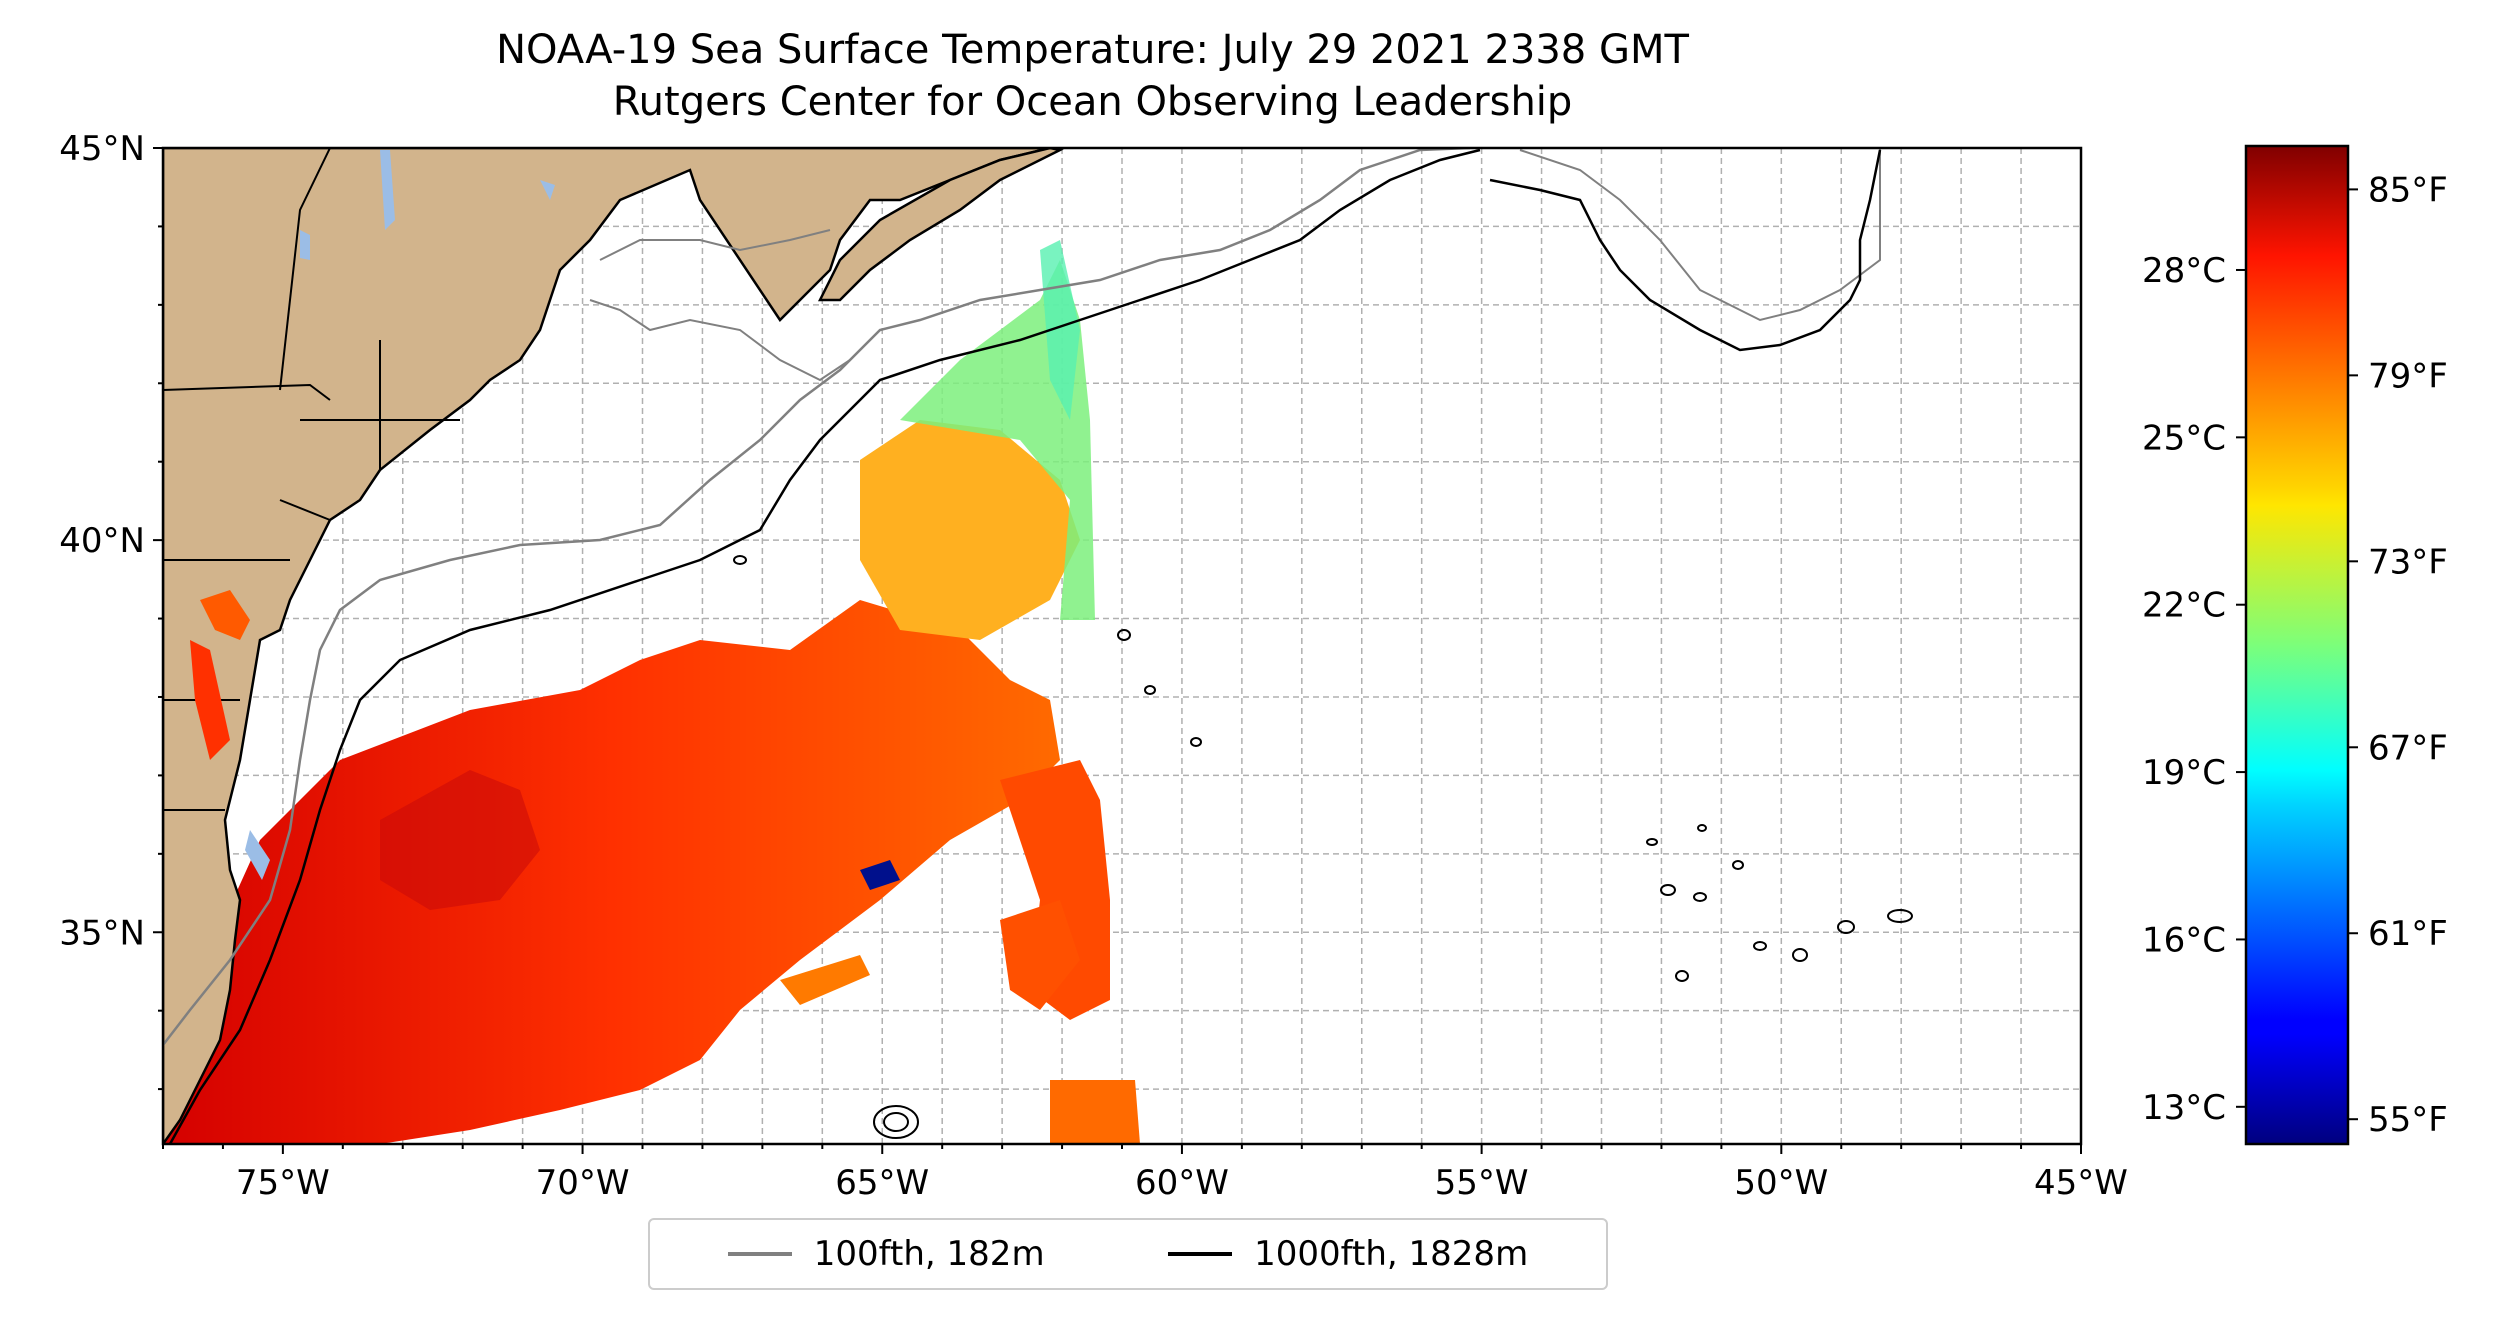  Describe the element at coordinates (2408, 562) in the screenshot. I see `fahrenheit-tick-label: 73°F` at that location.